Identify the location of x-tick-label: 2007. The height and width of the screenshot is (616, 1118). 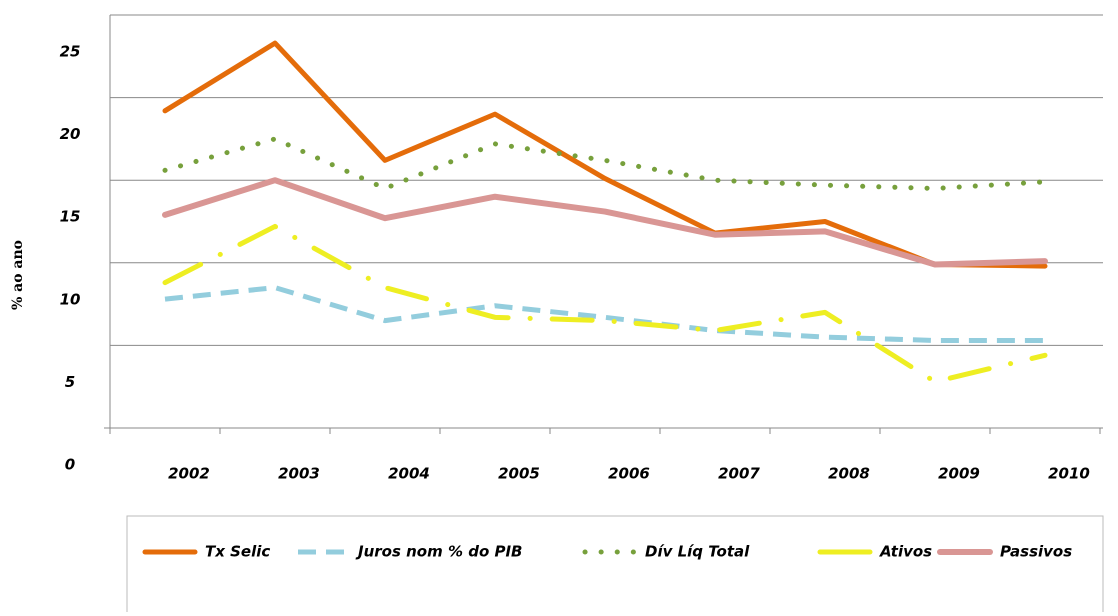
(739, 474).